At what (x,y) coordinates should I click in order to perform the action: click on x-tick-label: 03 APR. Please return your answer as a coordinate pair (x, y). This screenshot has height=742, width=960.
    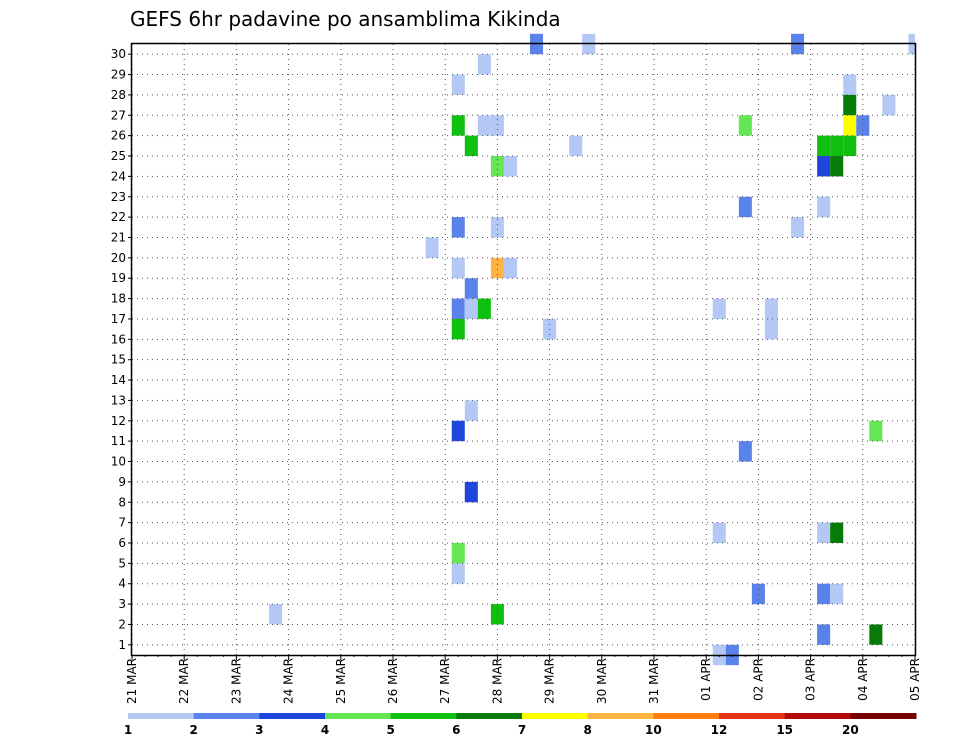
    Looking at the image, I should click on (811, 679).